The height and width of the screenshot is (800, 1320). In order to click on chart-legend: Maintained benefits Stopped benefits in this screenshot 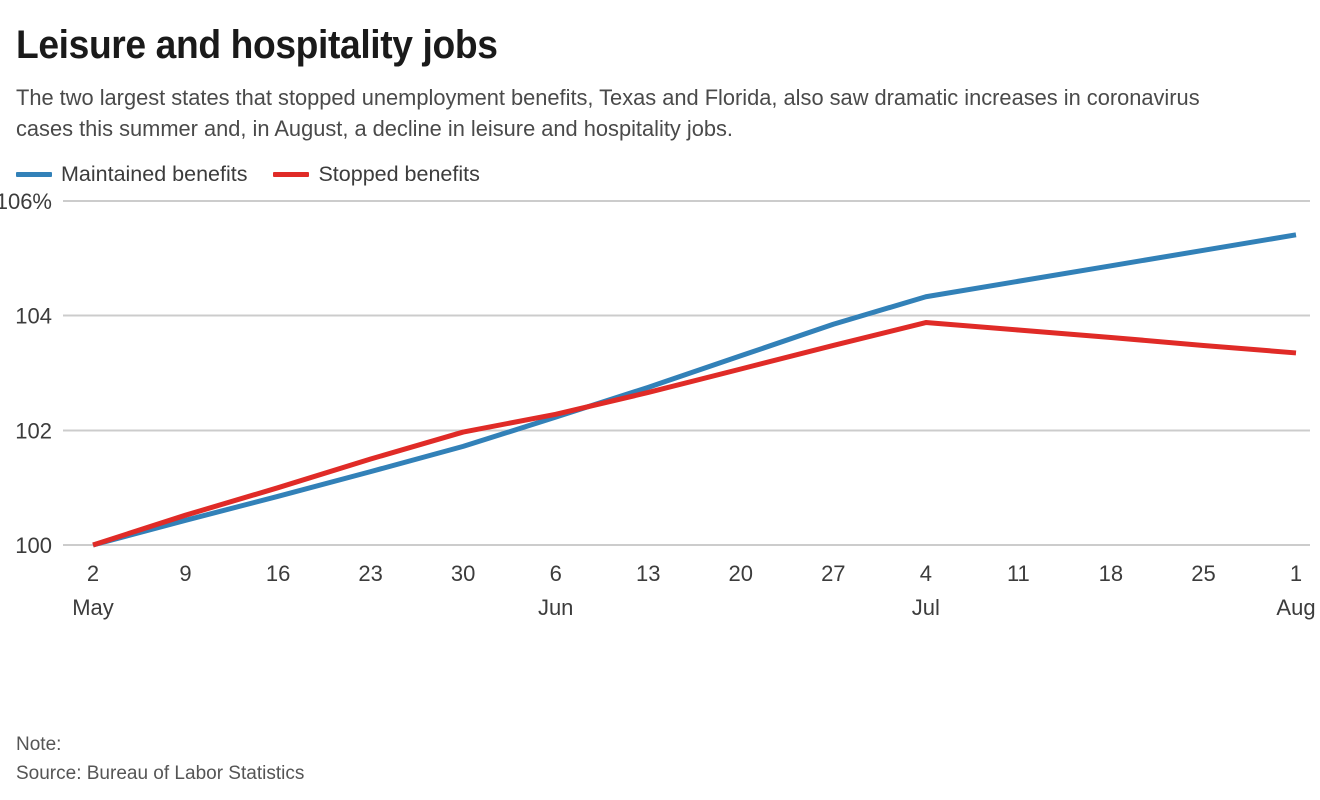, I will do `click(660, 166)`.